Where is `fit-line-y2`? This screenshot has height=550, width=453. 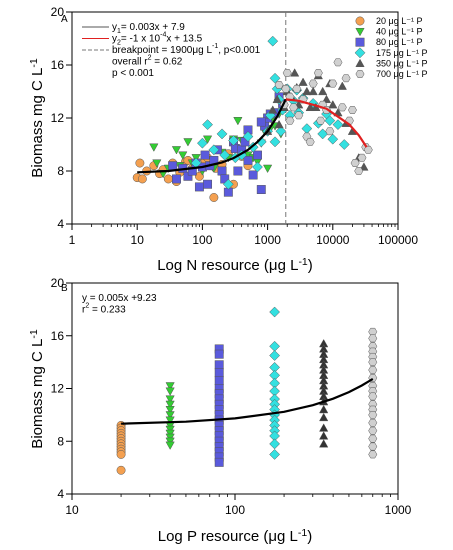
fit-line-y2 is located at coordinates (326, 123).